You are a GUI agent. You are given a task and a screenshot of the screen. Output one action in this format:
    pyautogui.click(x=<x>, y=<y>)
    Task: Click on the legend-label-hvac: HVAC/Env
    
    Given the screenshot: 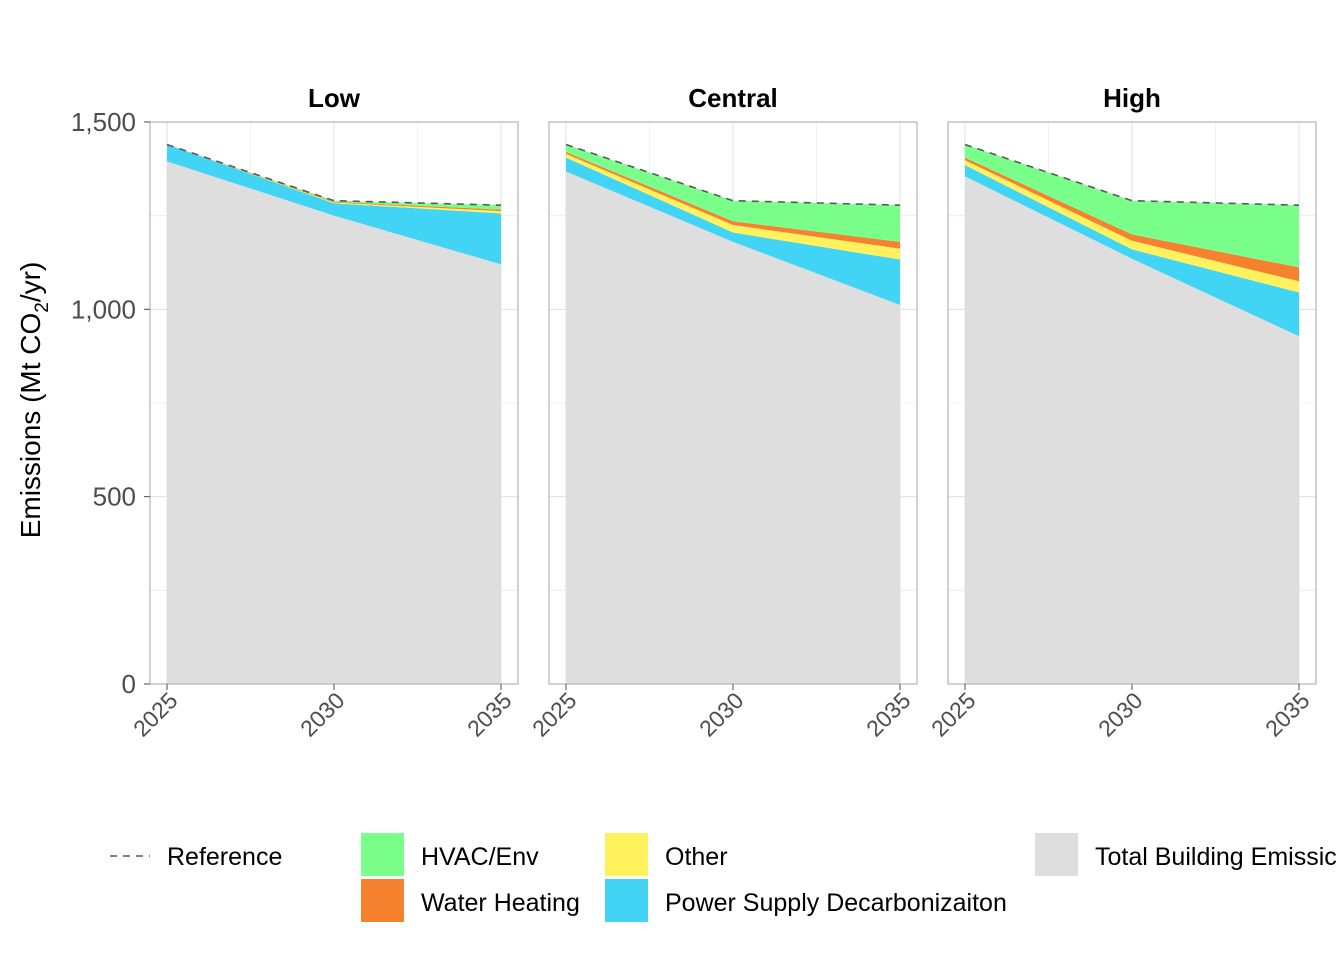 What is the action you would take?
    pyautogui.click(x=480, y=857)
    